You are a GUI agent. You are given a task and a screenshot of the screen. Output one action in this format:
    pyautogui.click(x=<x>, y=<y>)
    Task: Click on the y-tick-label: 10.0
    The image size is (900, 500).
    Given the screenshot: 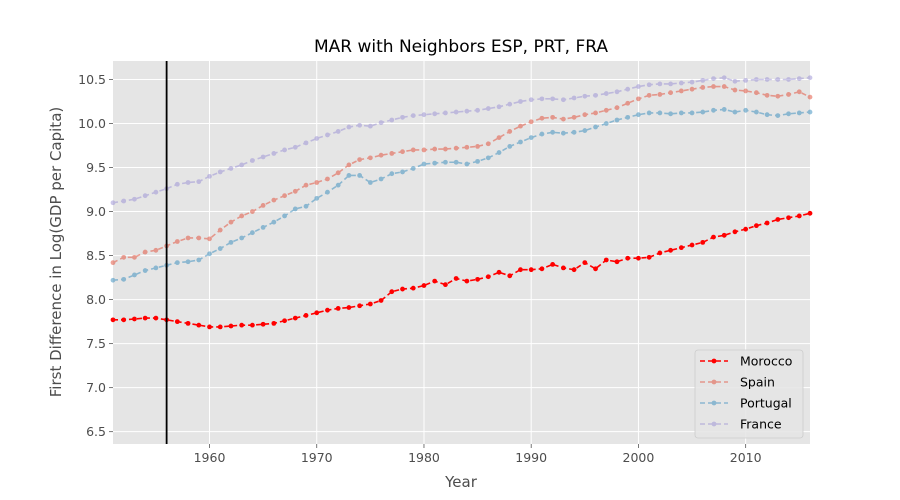 What is the action you would take?
    pyautogui.click(x=92, y=123)
    